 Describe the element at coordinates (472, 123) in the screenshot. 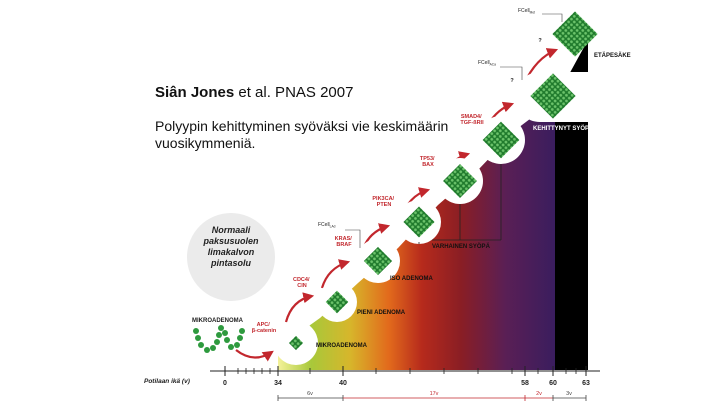

I see `mutation-label-line2: TGF-ßRII` at that location.